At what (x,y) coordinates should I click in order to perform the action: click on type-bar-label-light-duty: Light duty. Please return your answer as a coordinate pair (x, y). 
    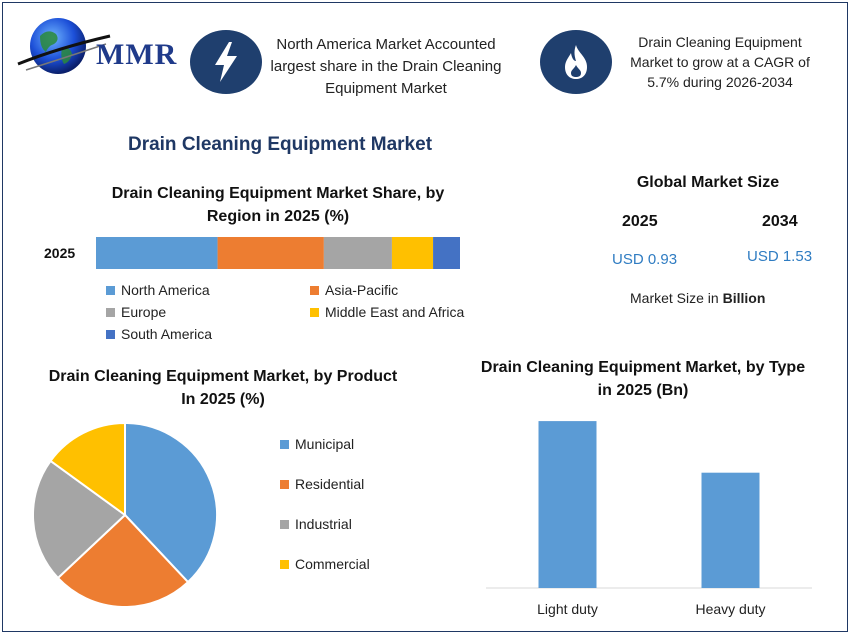
    Looking at the image, I should click on (567, 609).